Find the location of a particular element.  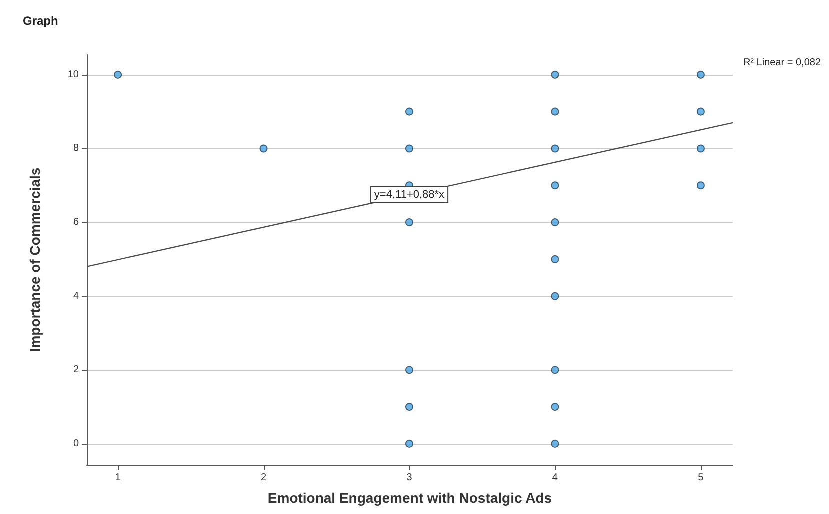

x-tick-label: 1 is located at coordinates (118, 478).